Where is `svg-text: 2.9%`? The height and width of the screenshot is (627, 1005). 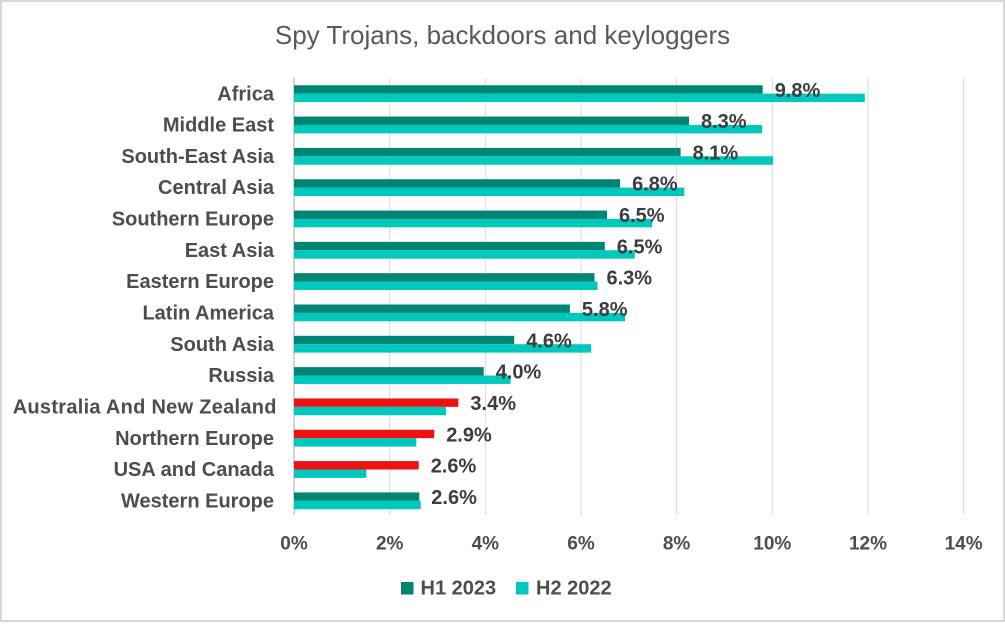 svg-text: 2.9% is located at coordinates (469, 435).